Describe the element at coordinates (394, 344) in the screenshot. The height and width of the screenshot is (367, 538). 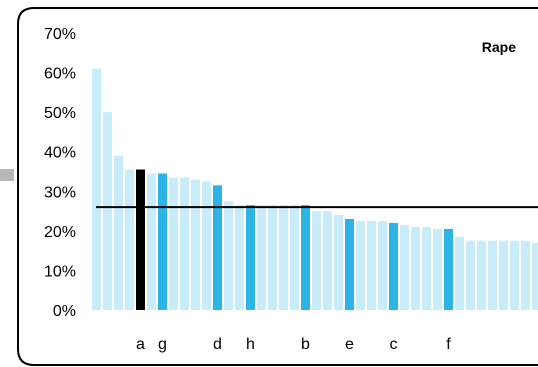
I see `x-label-c: c` at that location.